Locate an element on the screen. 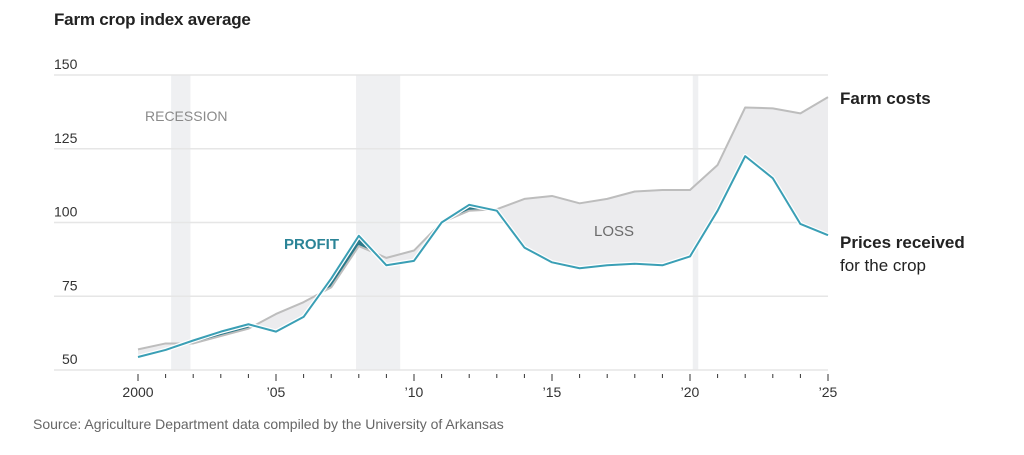  x-tick-label: ’20 is located at coordinates (690, 392).